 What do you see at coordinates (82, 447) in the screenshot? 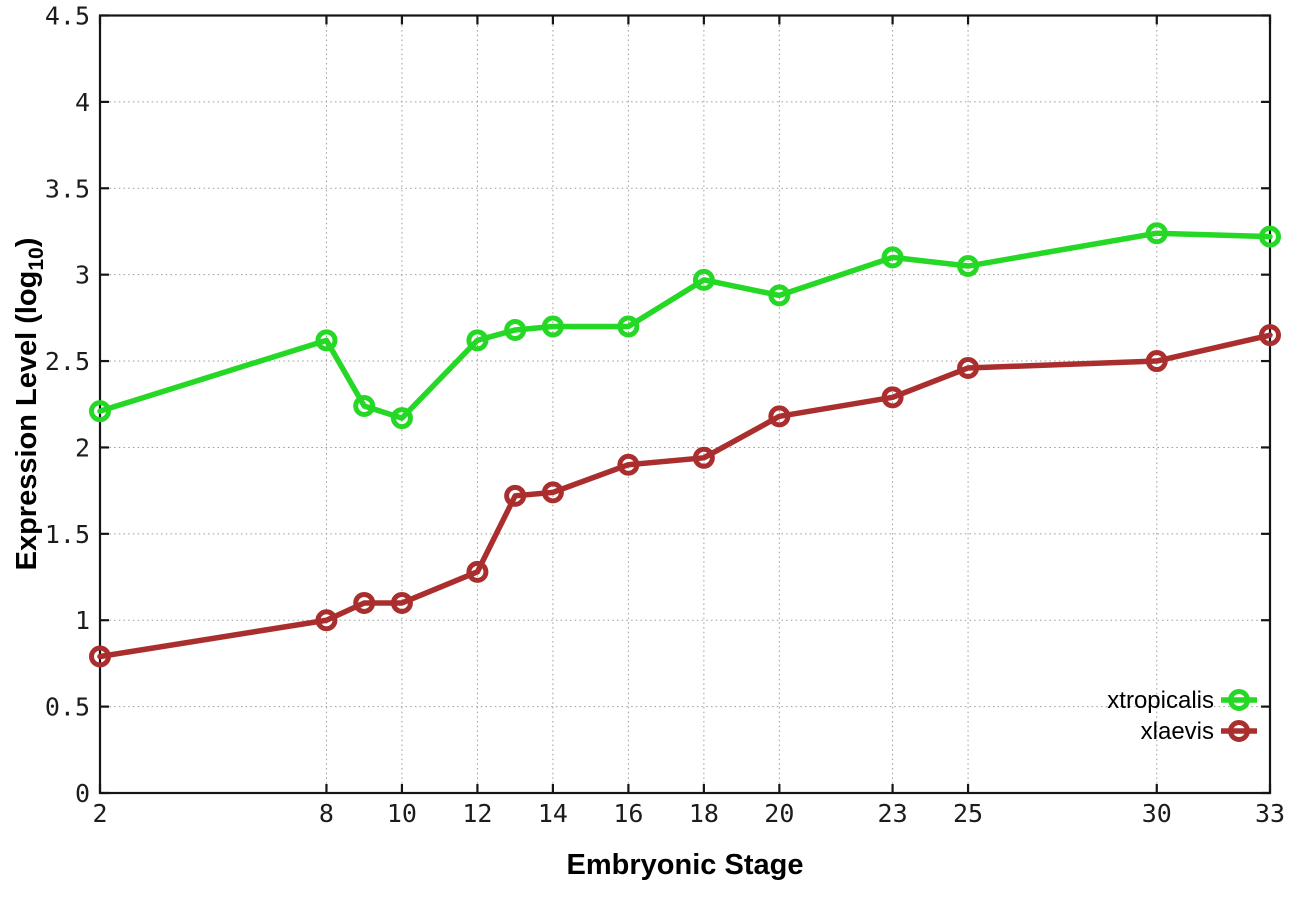
I see `y-tick-label: 2` at bounding box center [82, 447].